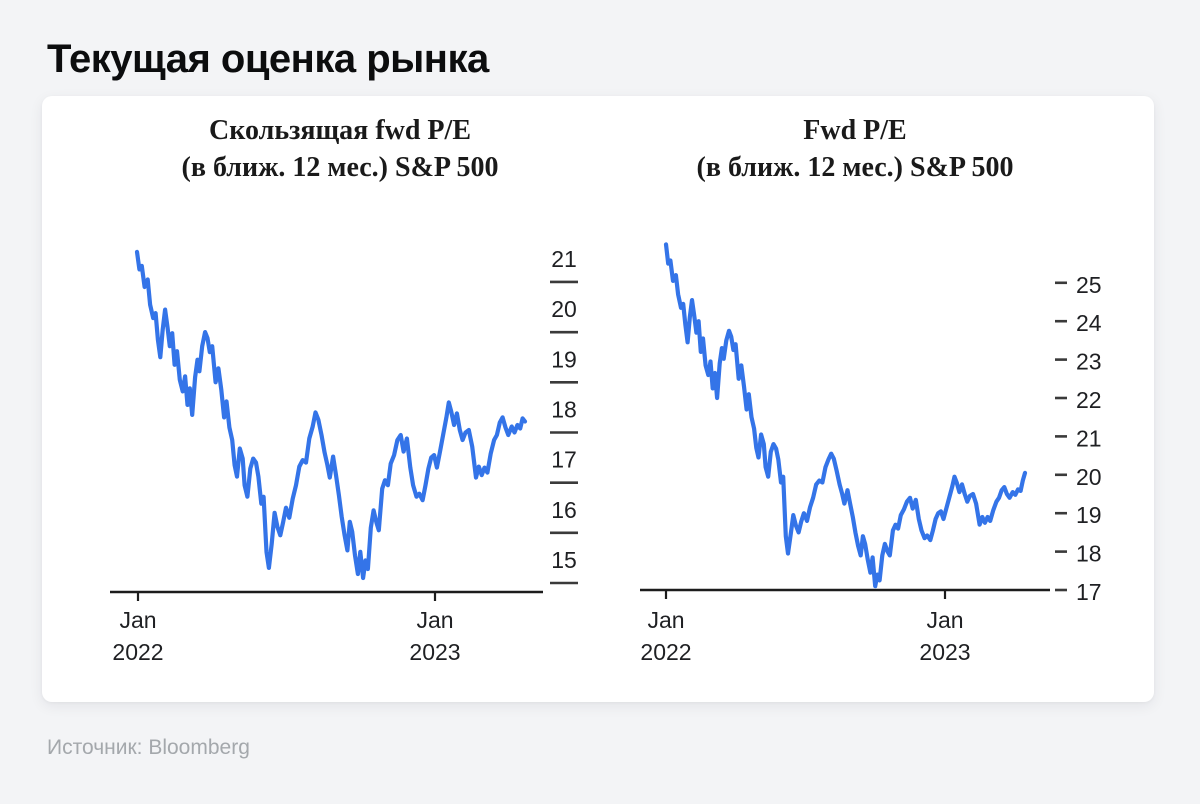 The height and width of the screenshot is (804, 1200). What do you see at coordinates (434, 620) in the screenshot?
I see `x-tick-label-month-0-1: Jan` at bounding box center [434, 620].